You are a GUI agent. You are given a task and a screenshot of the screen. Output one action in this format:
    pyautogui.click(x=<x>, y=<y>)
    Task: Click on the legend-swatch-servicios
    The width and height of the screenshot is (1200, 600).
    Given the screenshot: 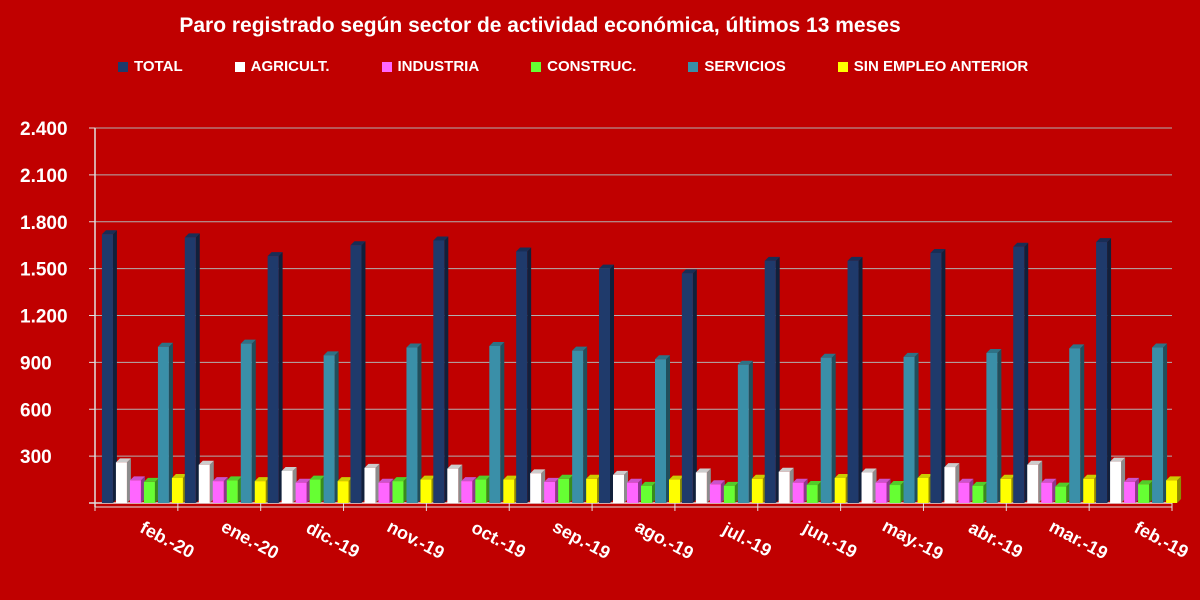 What is the action you would take?
    pyautogui.click(x=693, y=66)
    